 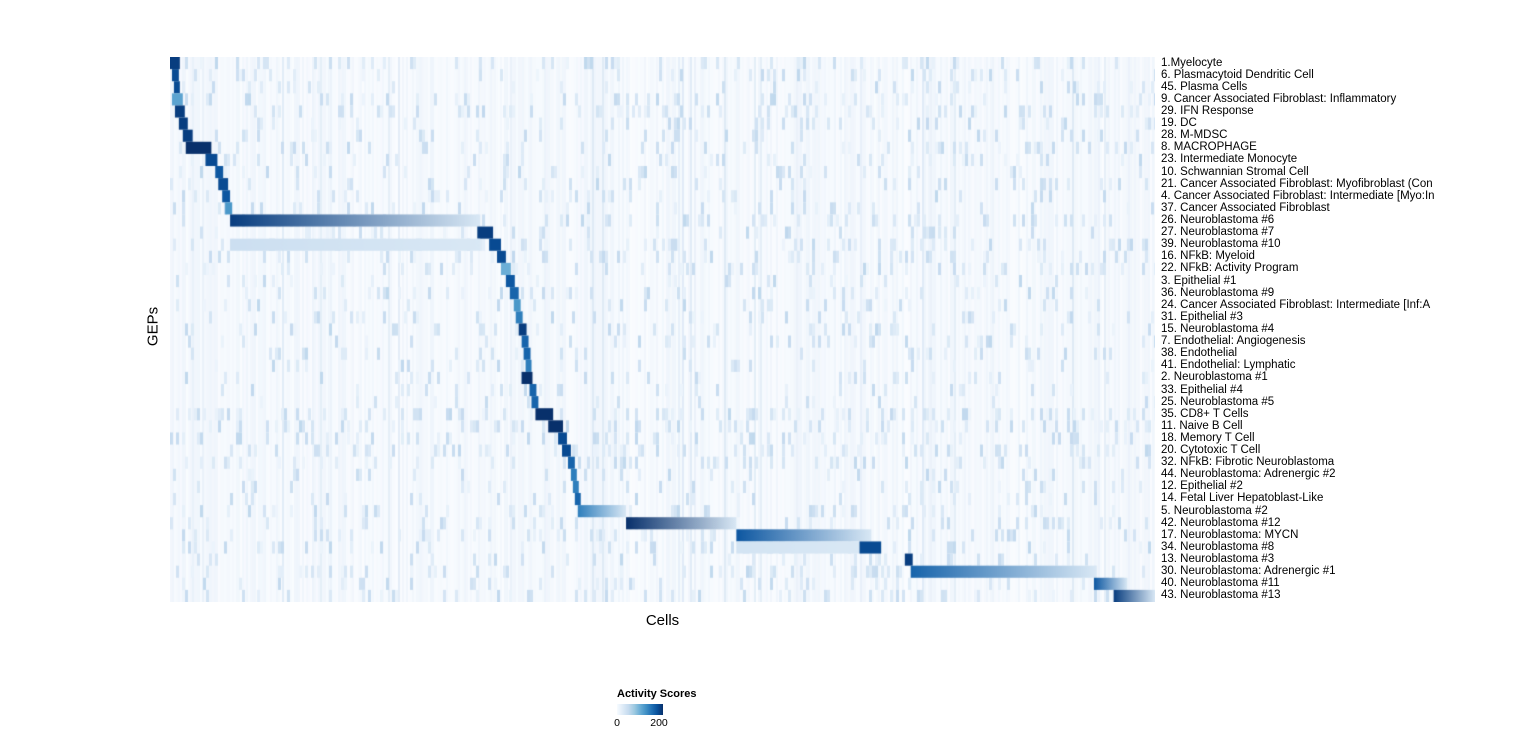 I want to click on legend-gradient-bar, so click(x=640, y=709).